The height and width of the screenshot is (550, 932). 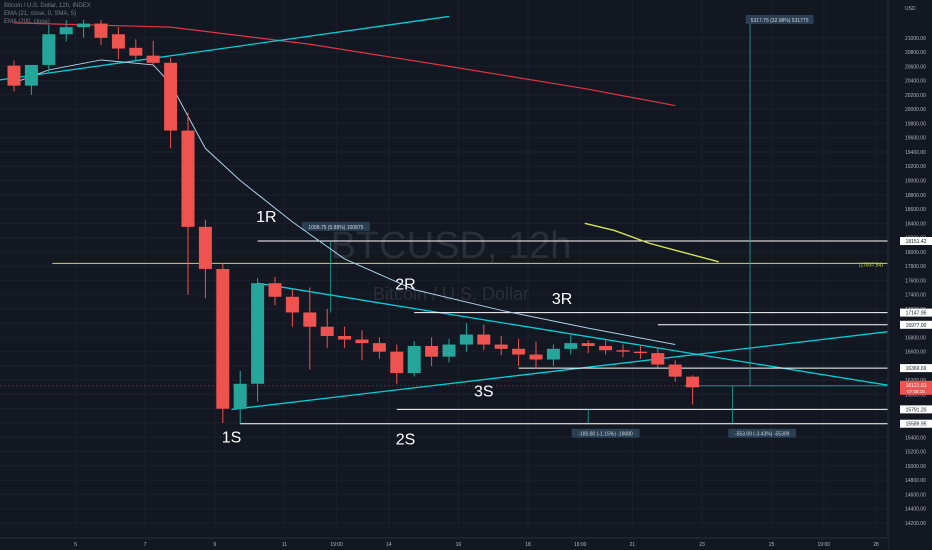 What do you see at coordinates (75, 545) in the screenshot?
I see `time-tick-label: 5` at bounding box center [75, 545].